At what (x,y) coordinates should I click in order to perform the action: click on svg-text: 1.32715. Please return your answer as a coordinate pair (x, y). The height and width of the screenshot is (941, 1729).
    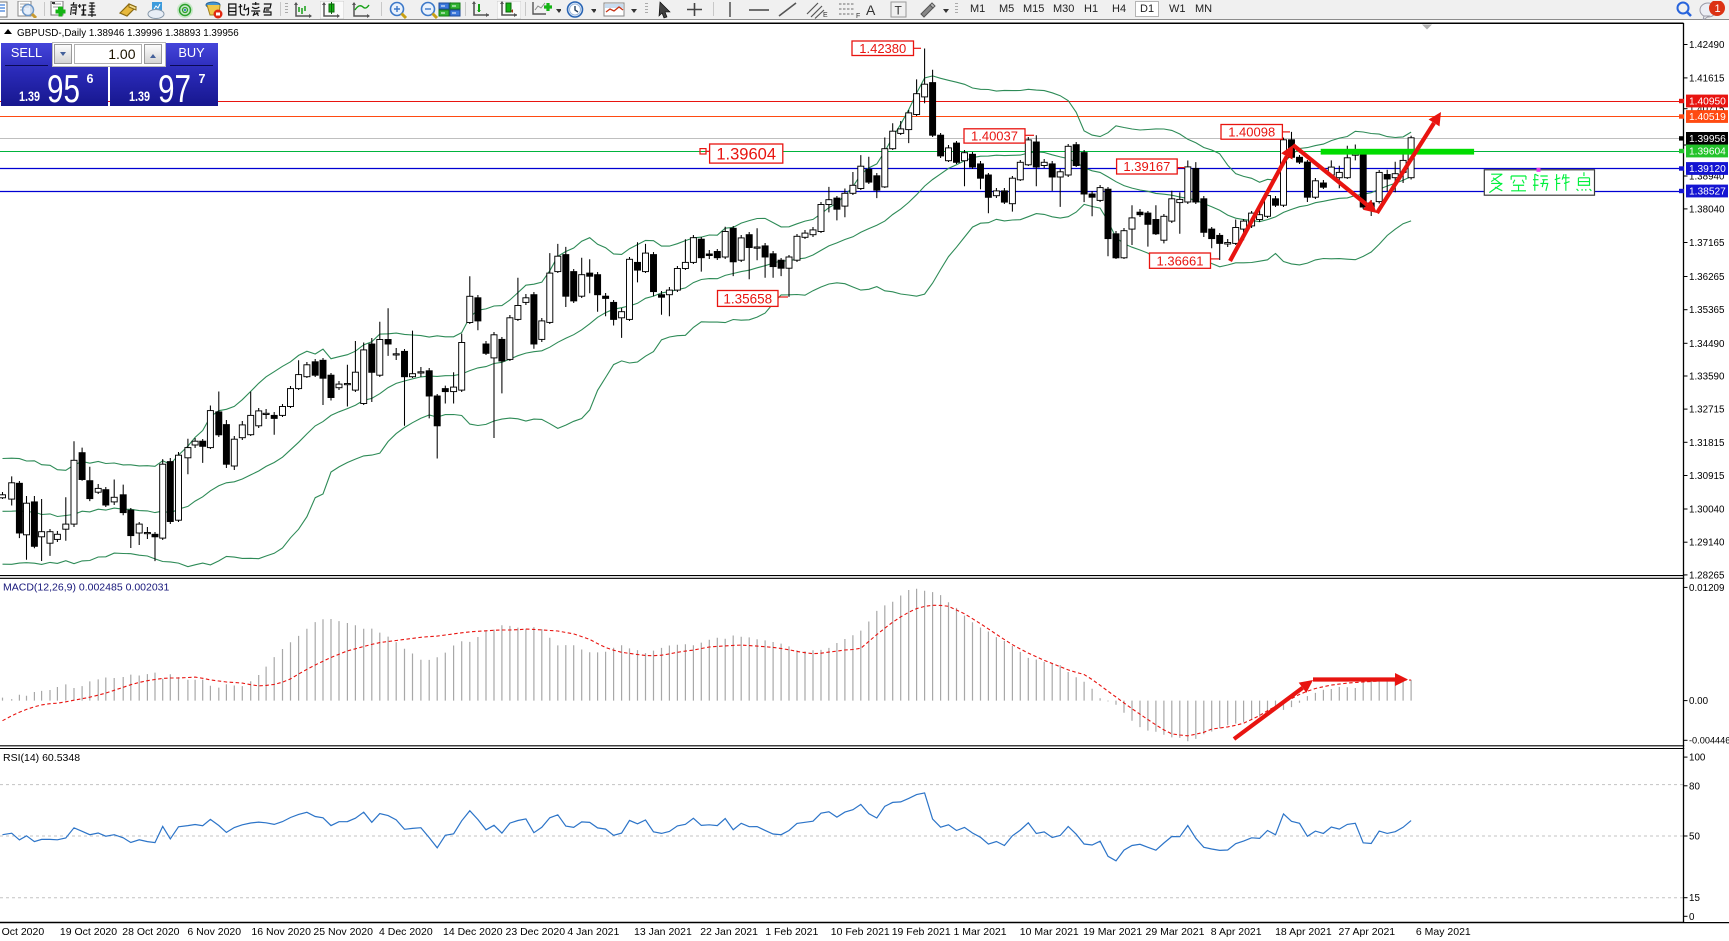
    Looking at the image, I should click on (1707, 410).